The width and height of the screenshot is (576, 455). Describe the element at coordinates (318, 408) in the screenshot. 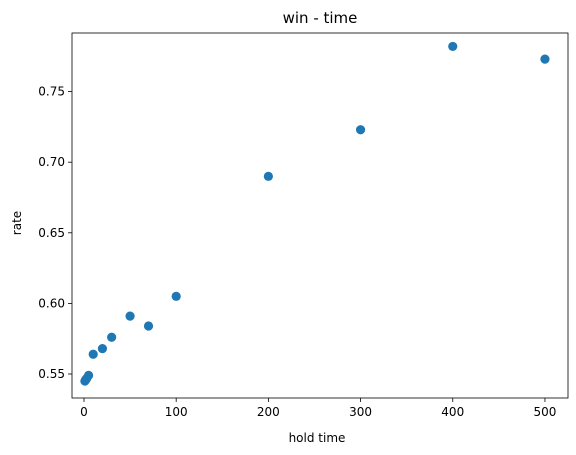

I see `x-axis-ticks: 0 100 200 300 400 500` at that location.